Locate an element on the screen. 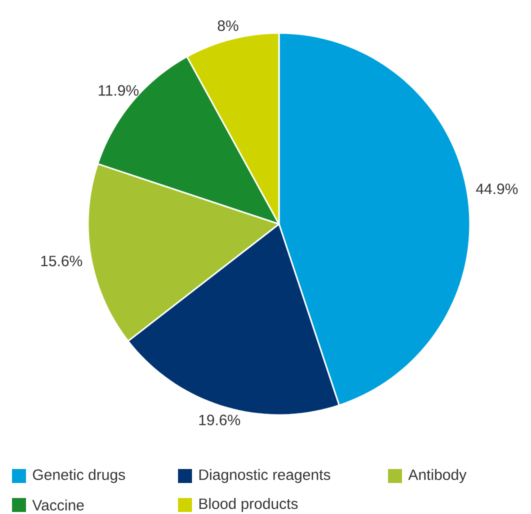 This screenshot has height=514, width=531. legend-label: Genetic drugs is located at coordinates (79, 476).